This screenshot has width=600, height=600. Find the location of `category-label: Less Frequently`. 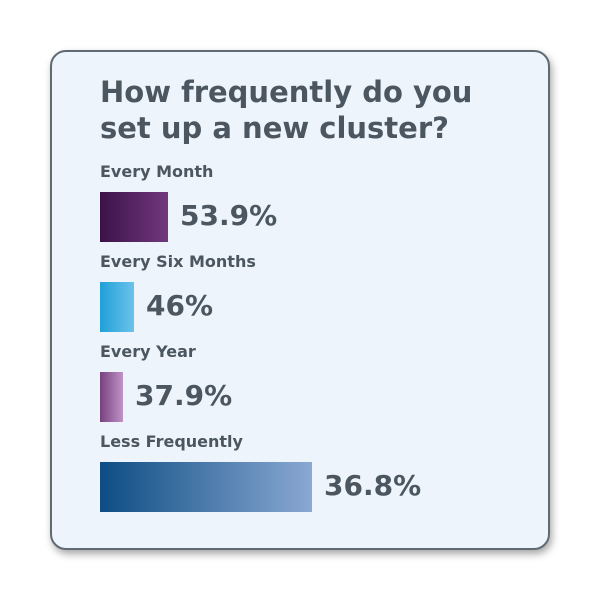

category-label: Less Frequently is located at coordinates (171, 441).